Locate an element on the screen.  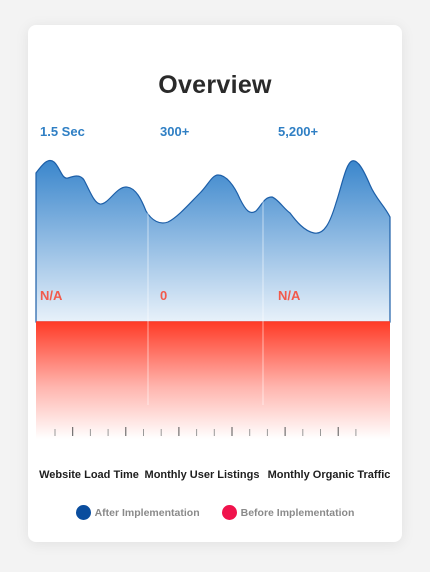
category-label-organic-traffic: Monthly Organic Traffic is located at coordinates (329, 475).